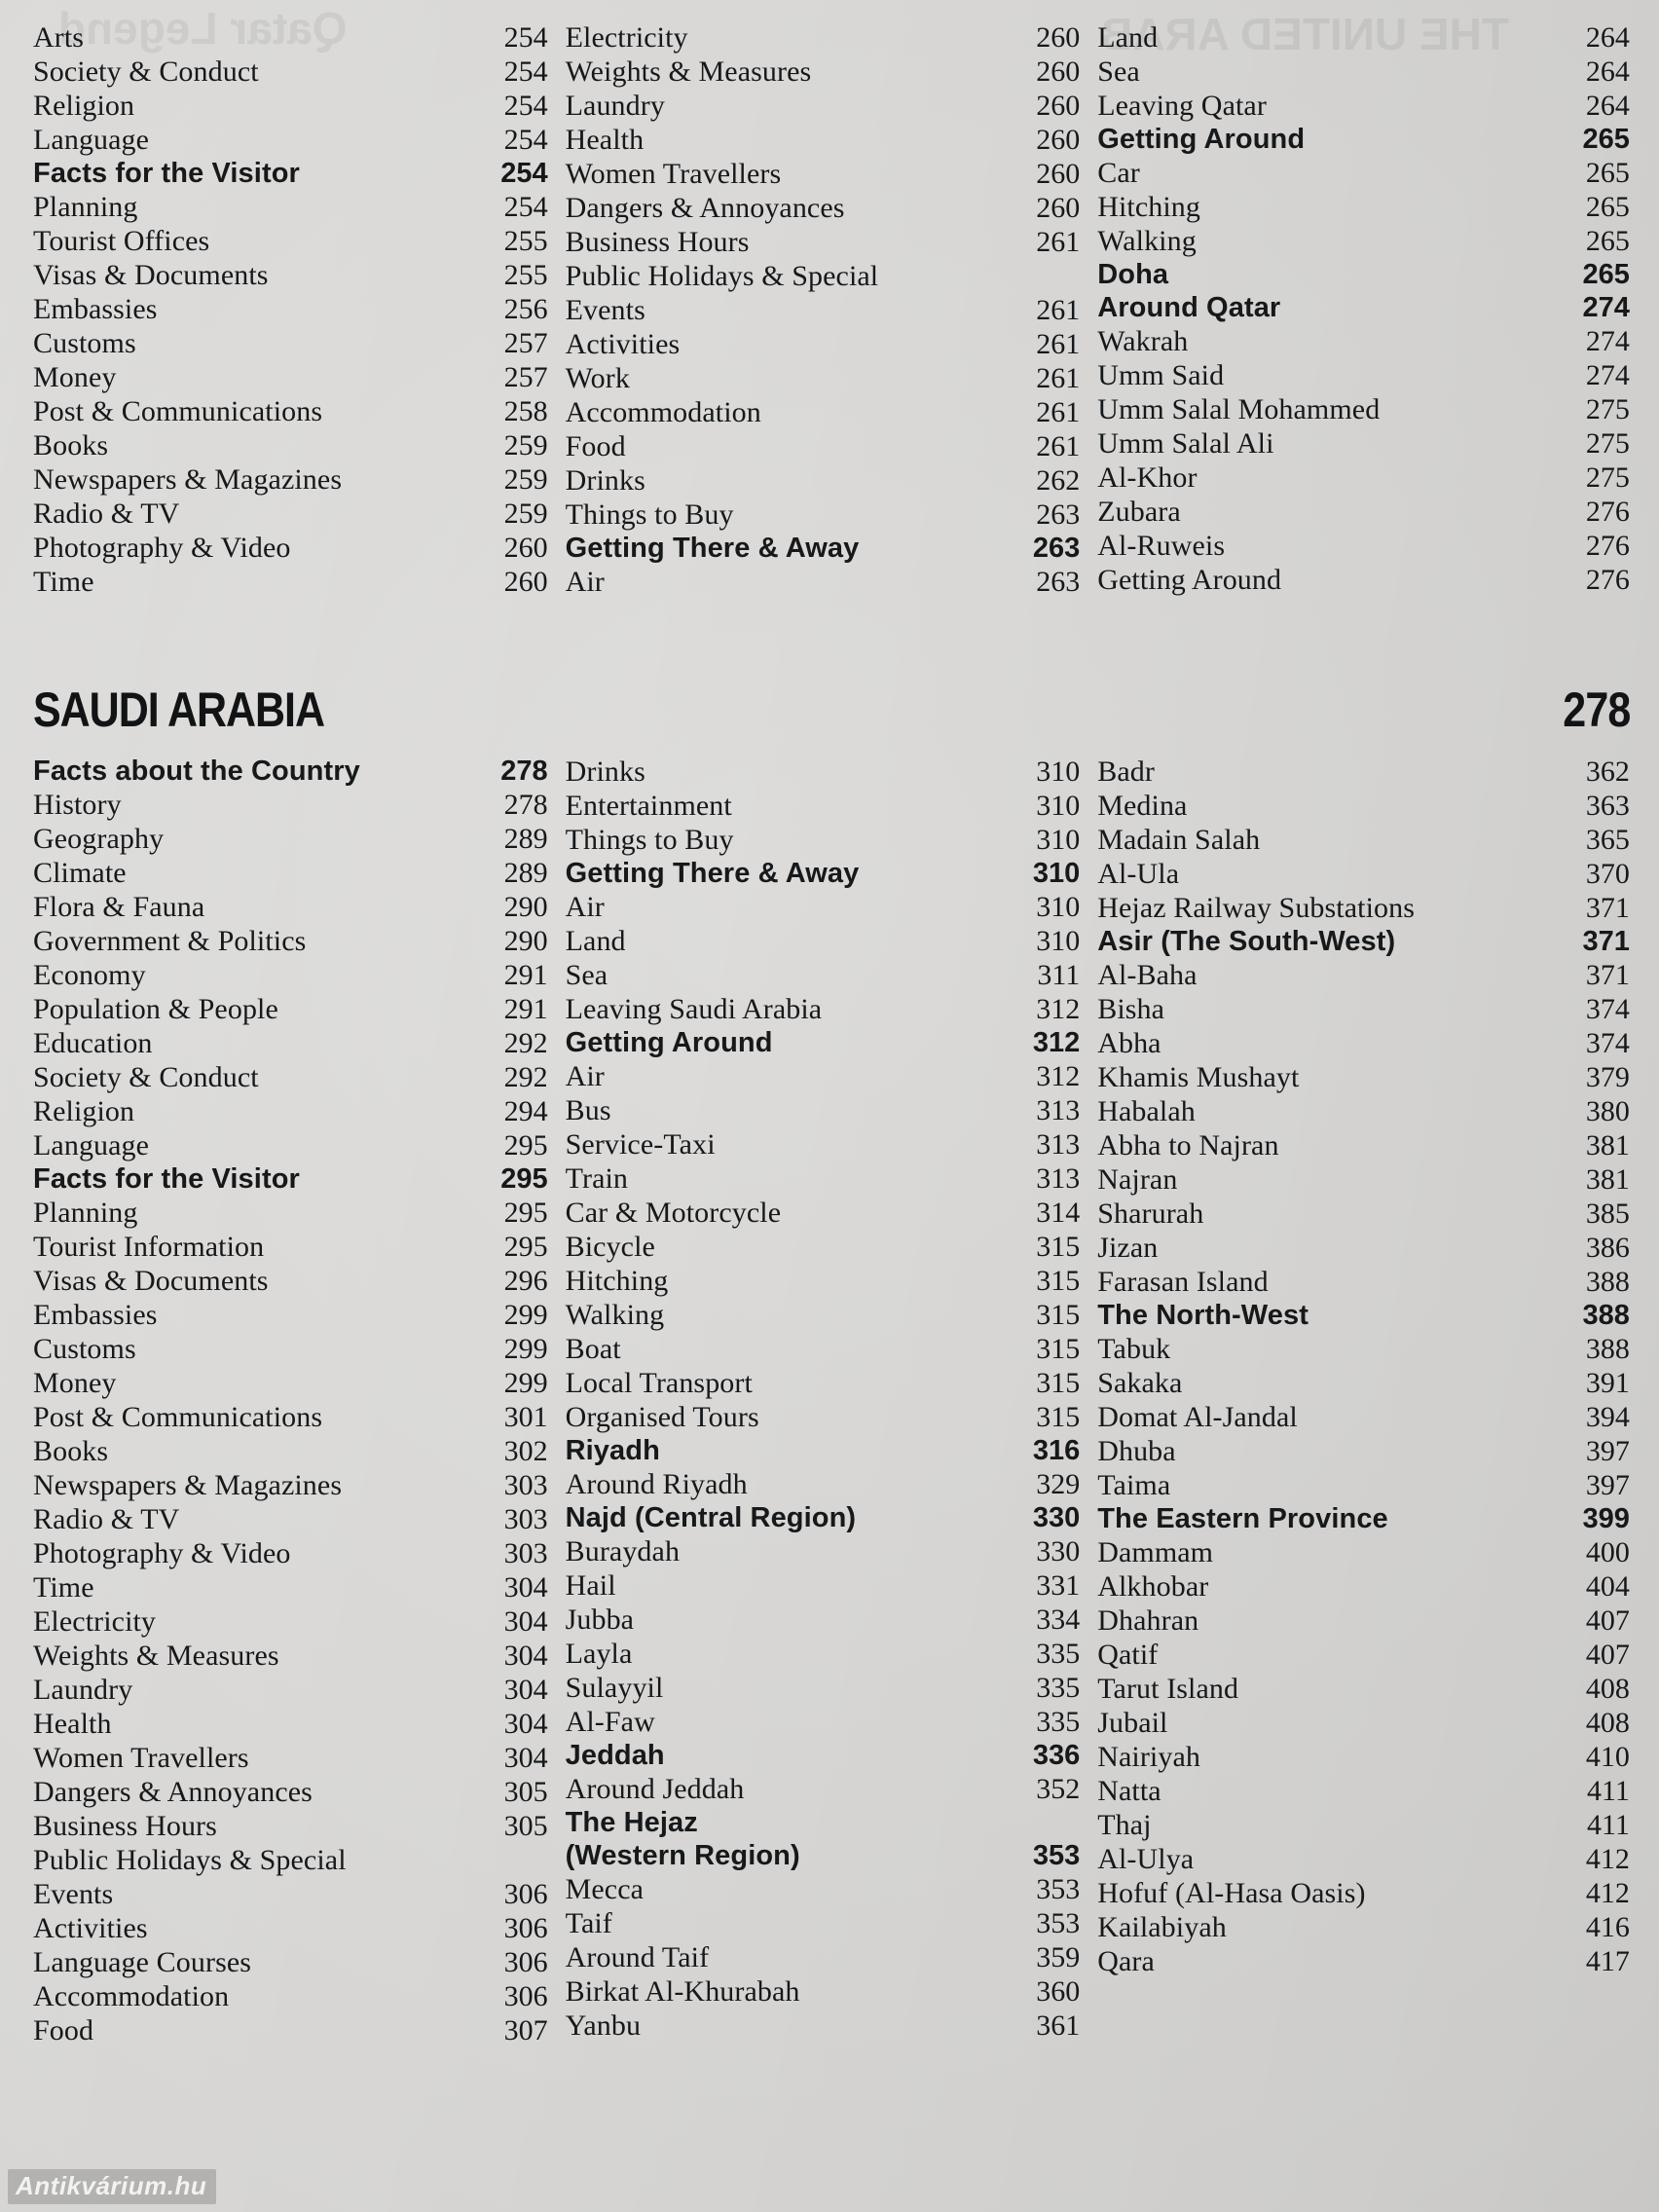 The image size is (1659, 2212). I want to click on toc-entry-wrapped-line: The Hejaz, so click(823, 1823).